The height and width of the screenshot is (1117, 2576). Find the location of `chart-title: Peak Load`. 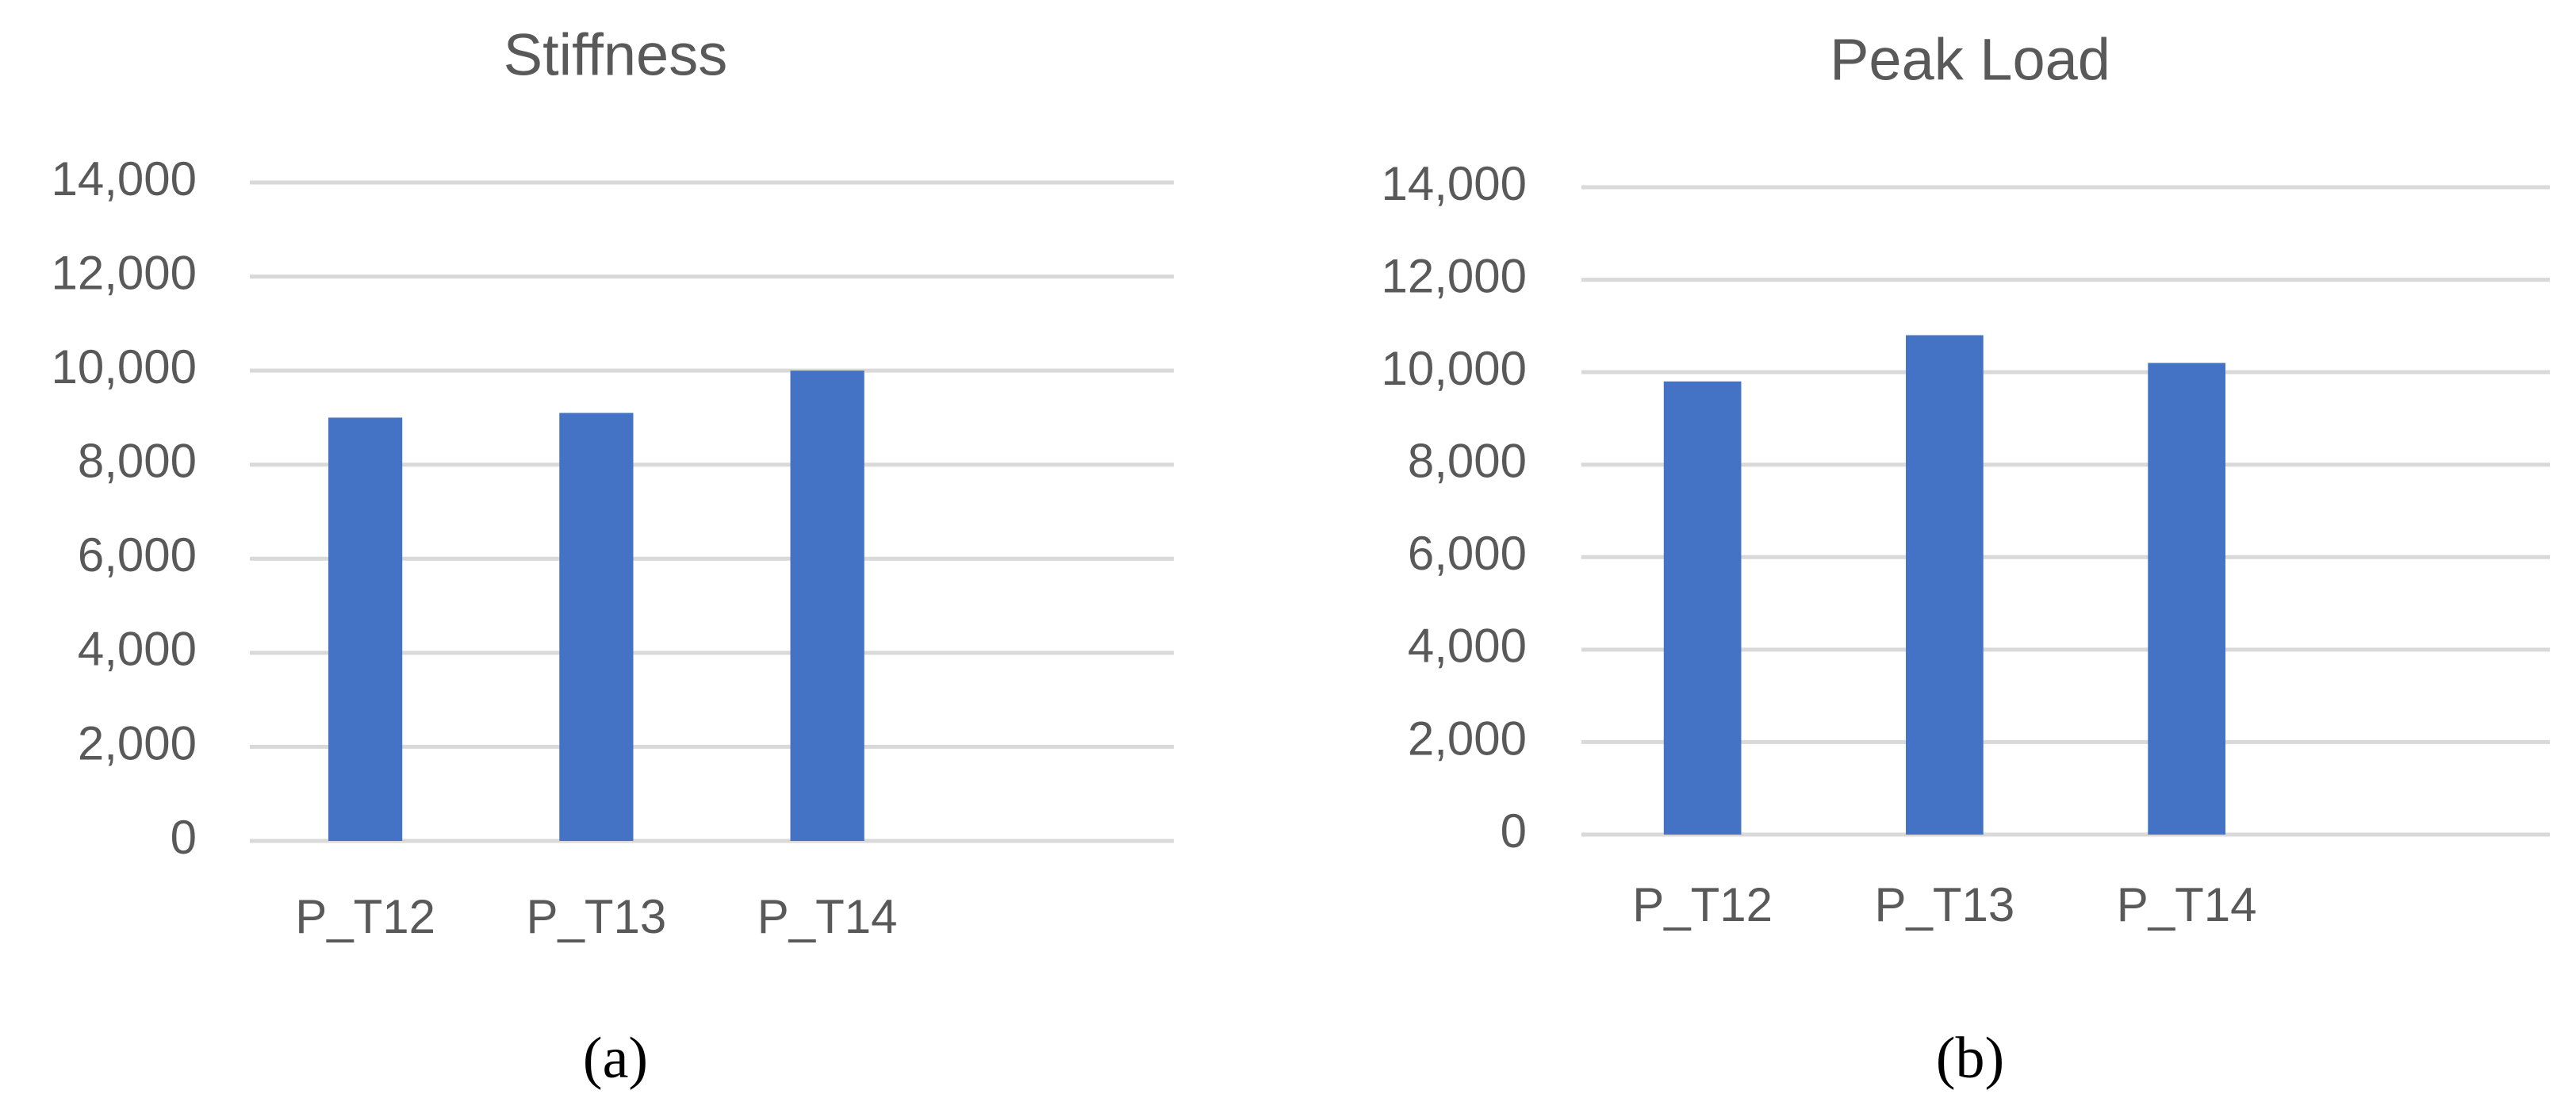

chart-title: Peak Load is located at coordinates (1970, 60).